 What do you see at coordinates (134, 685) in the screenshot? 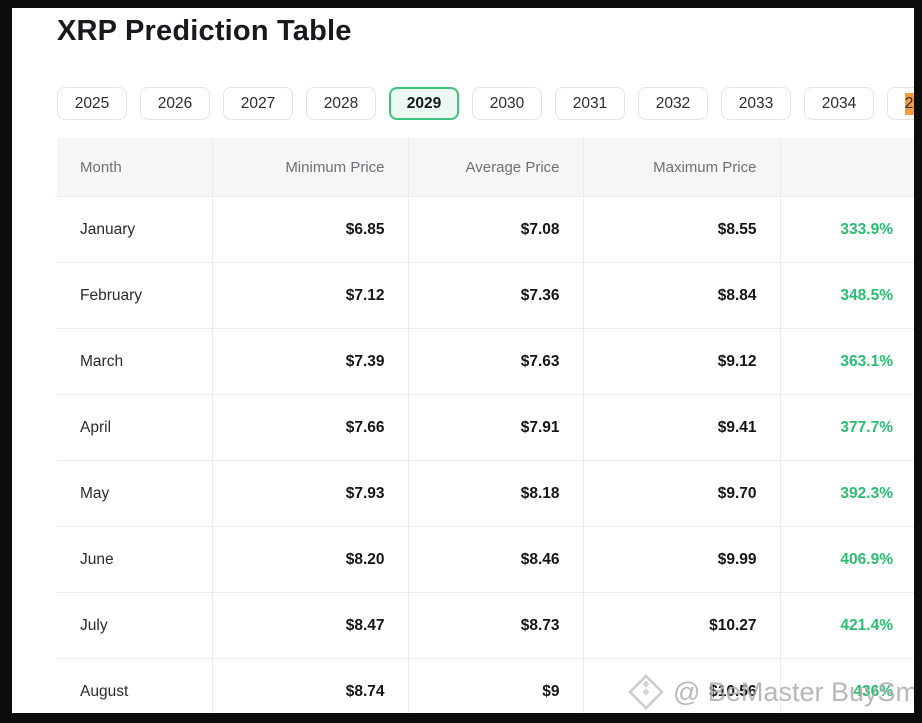
I see `month-cell: August` at bounding box center [134, 685].